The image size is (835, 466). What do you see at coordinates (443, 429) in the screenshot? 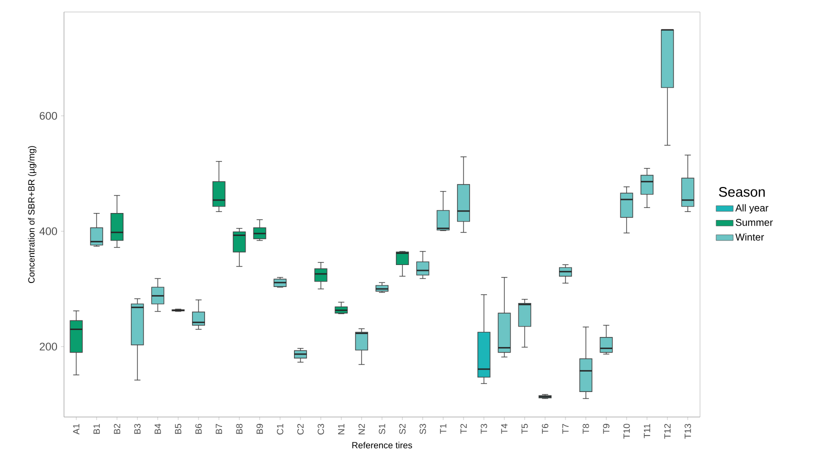
I see `x-tick-label: T1` at bounding box center [443, 429].